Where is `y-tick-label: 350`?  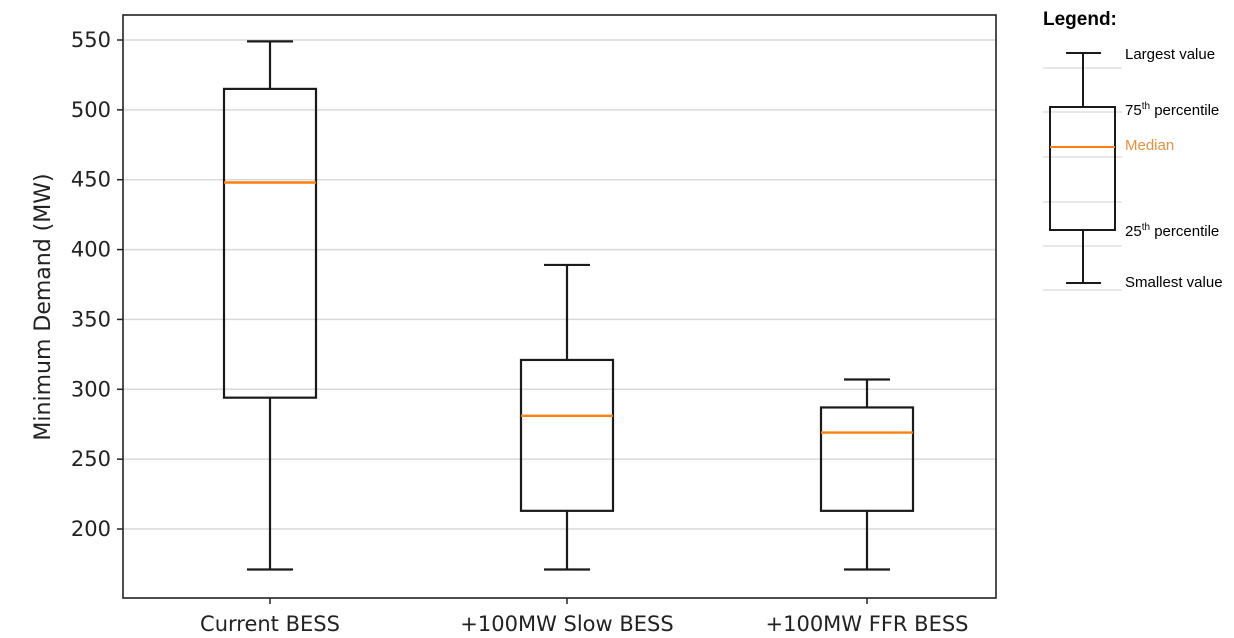 y-tick-label: 350 is located at coordinates (91, 319).